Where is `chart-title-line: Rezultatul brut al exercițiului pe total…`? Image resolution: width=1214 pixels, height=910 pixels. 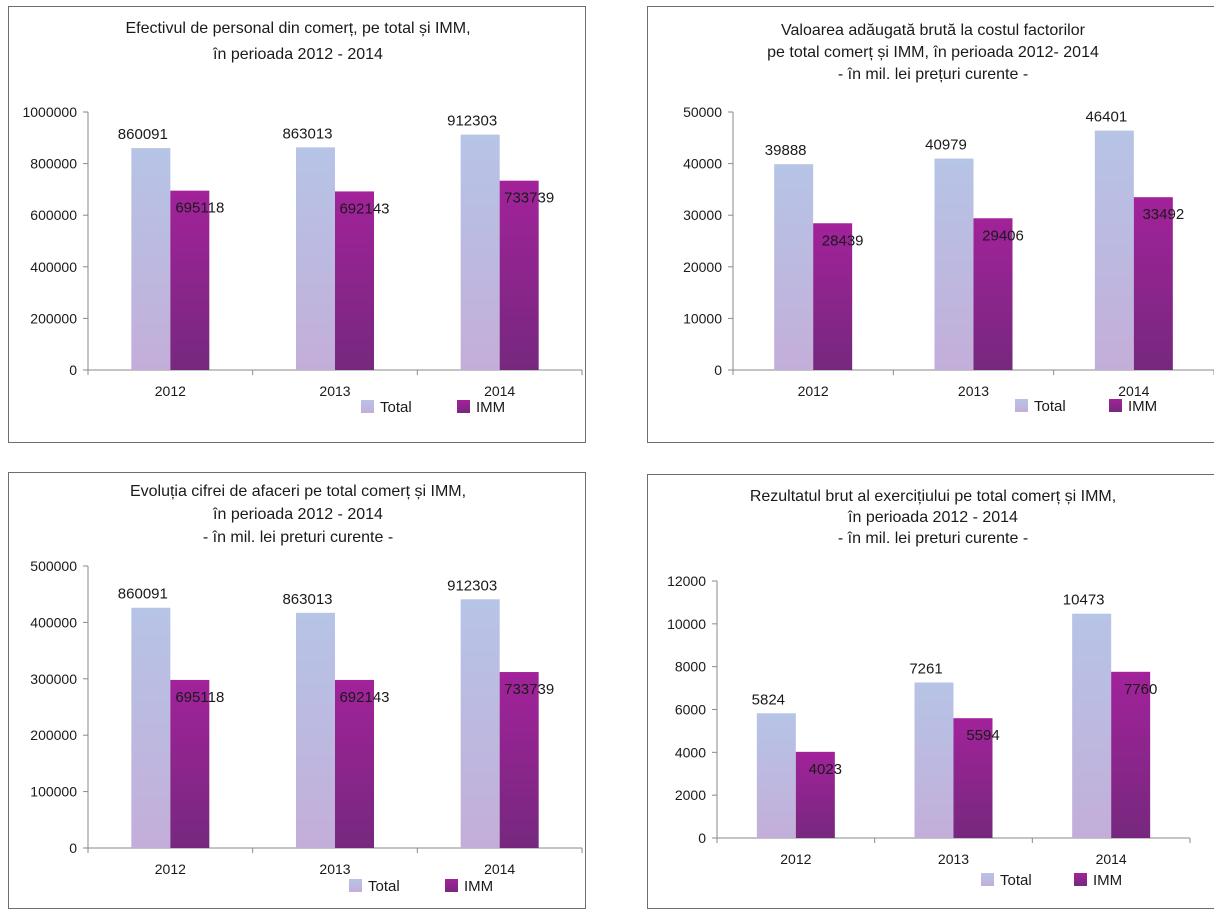 chart-title-line: Rezultatul brut al exercițiului pe total… is located at coordinates (933, 496).